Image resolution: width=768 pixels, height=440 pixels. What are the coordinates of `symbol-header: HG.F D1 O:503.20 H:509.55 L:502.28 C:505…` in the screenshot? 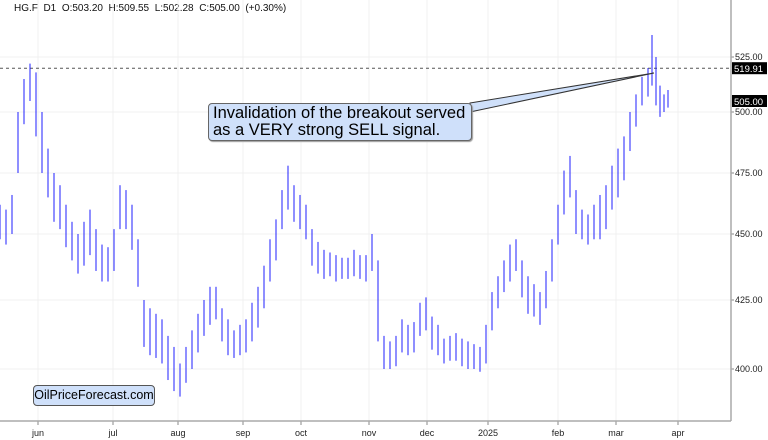 It's located at (150, 8).